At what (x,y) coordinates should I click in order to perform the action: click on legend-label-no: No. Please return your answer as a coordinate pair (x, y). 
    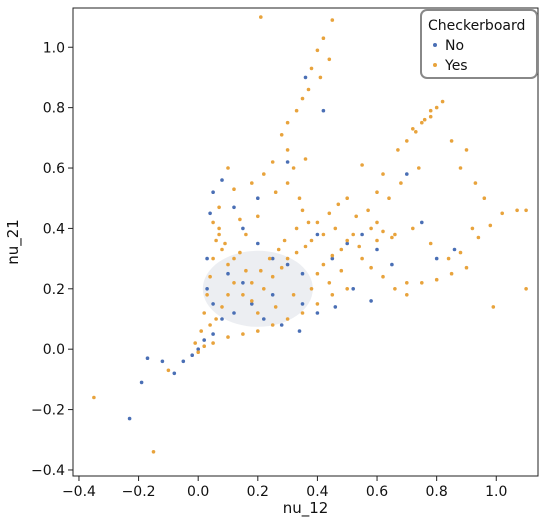
    Looking at the image, I should click on (454, 46).